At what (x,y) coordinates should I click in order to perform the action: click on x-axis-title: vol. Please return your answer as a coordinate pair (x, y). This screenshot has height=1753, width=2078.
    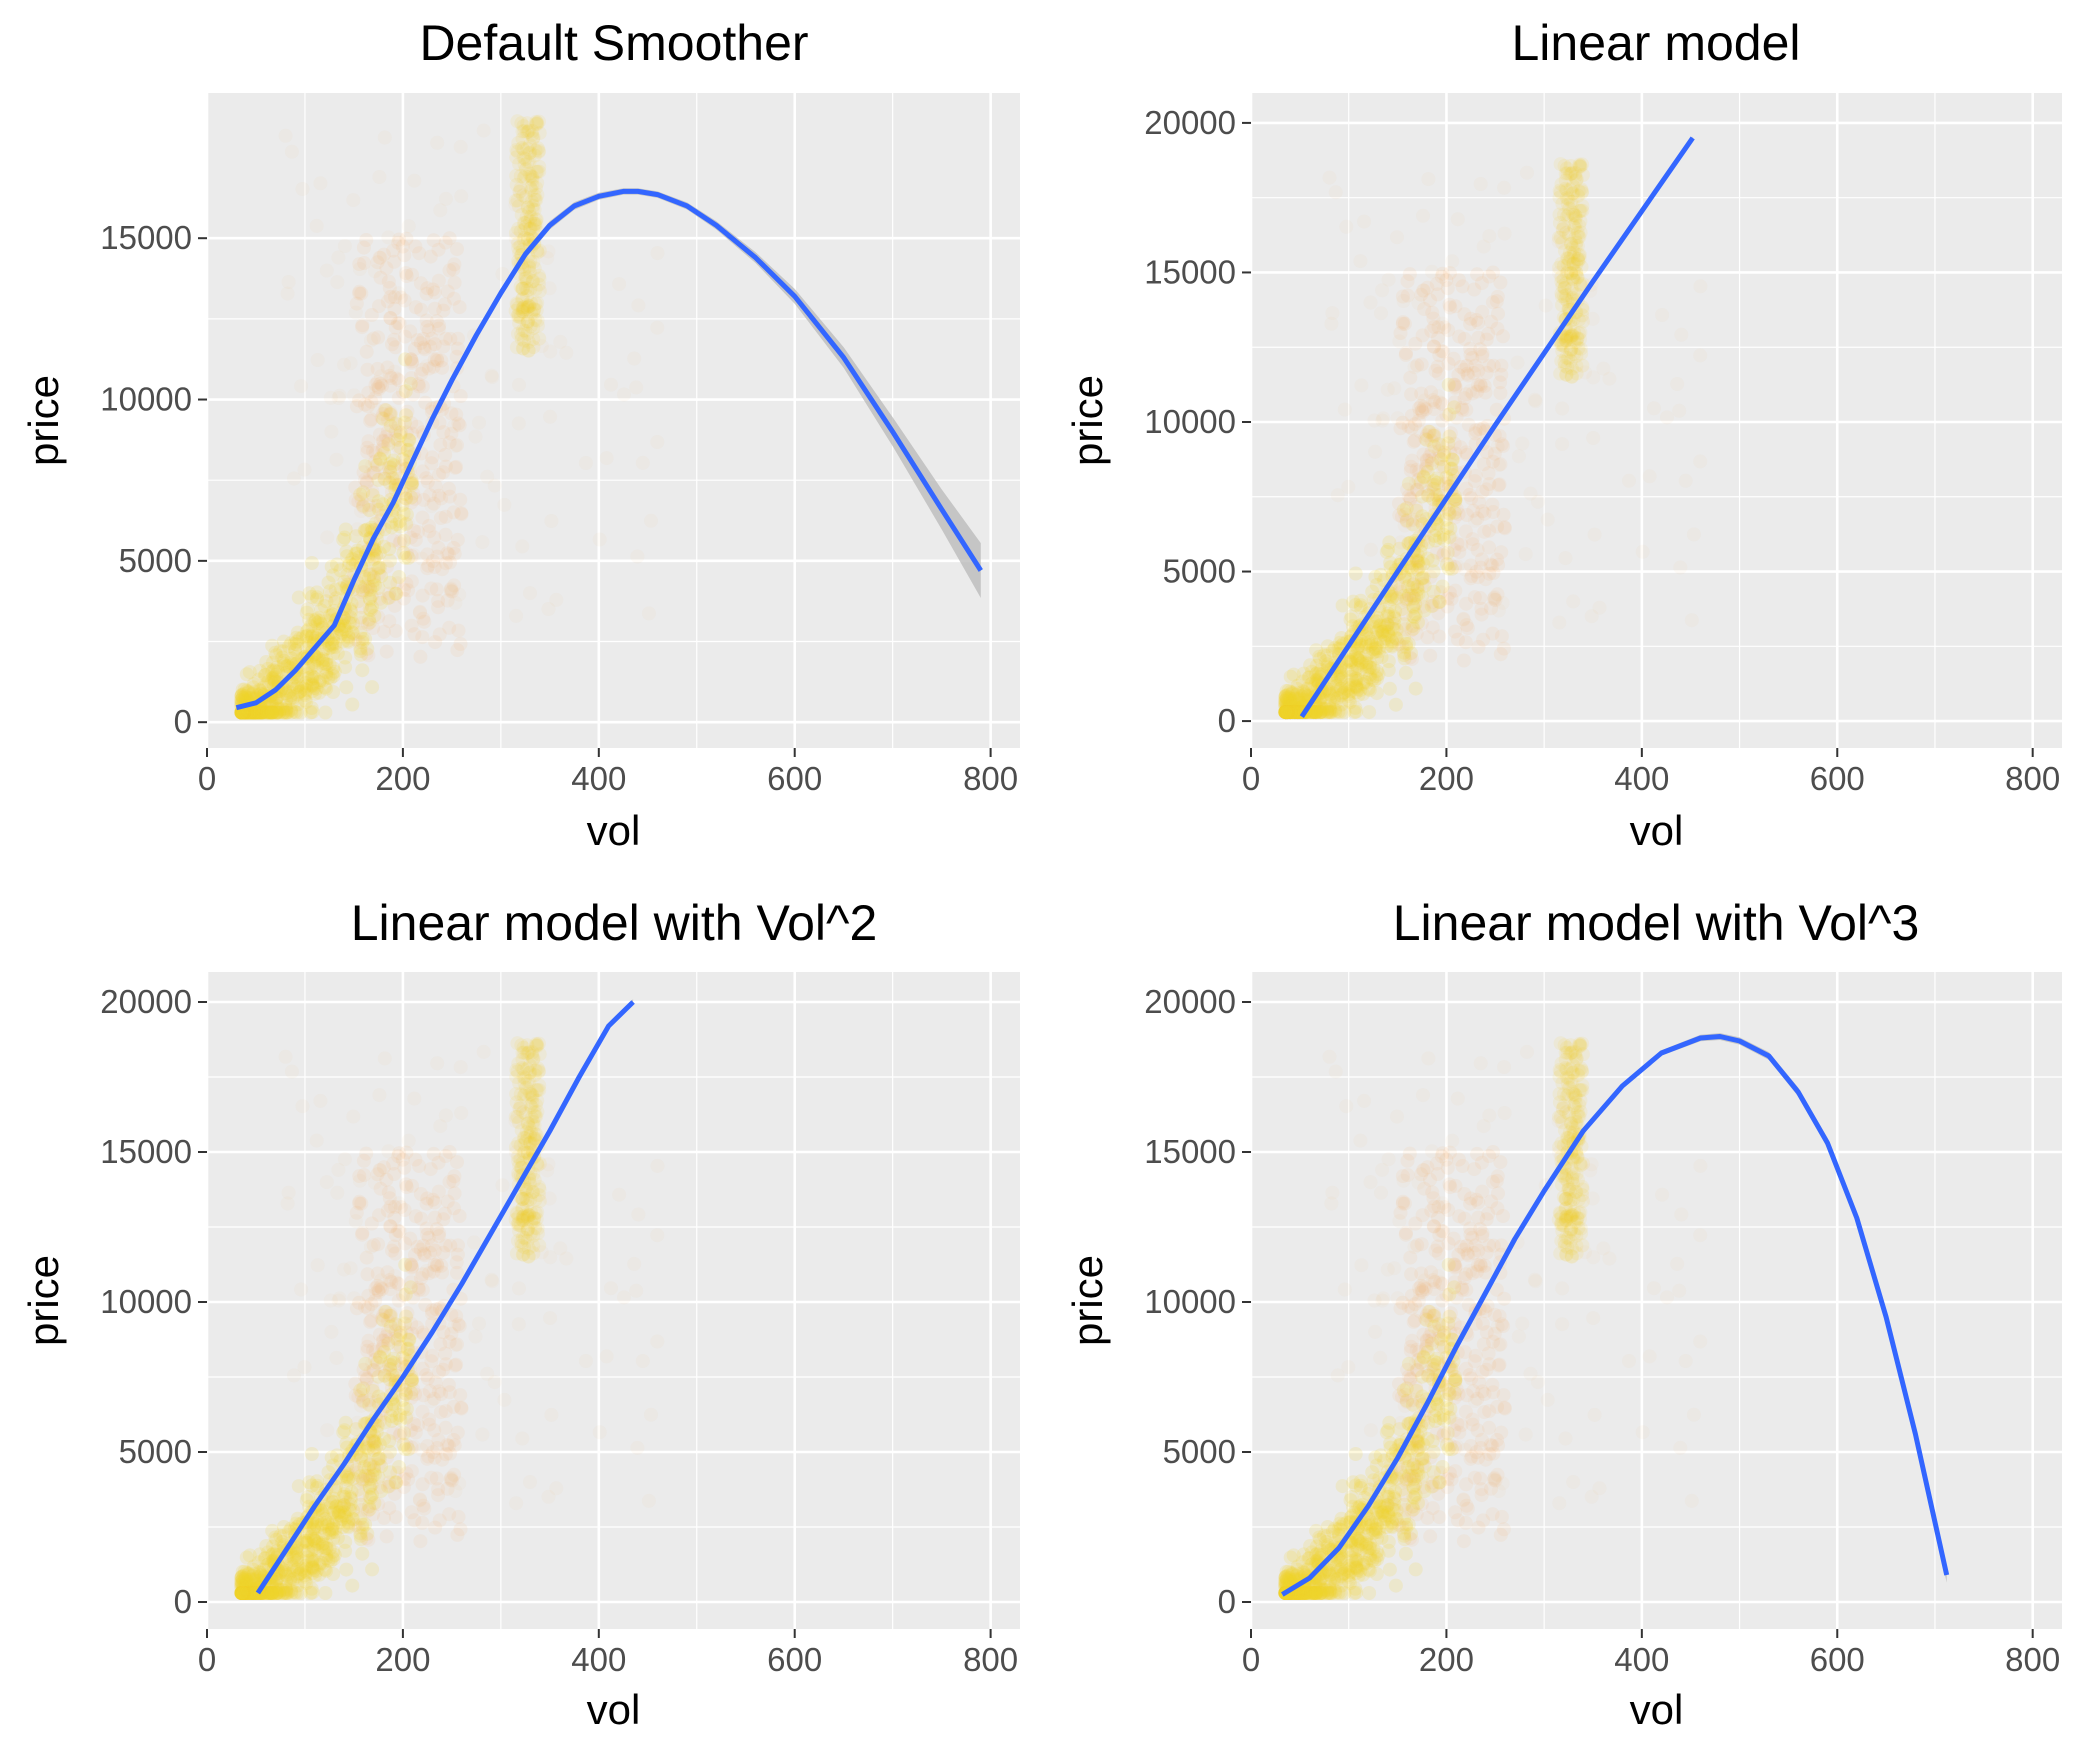
    Looking at the image, I should click on (614, 830).